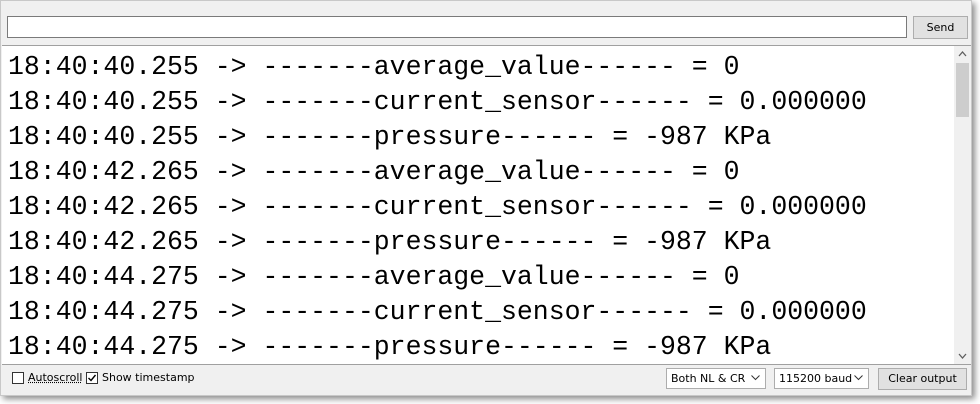 The width and height of the screenshot is (980, 404). I want to click on timestamp-checkbox, so click(92, 378).